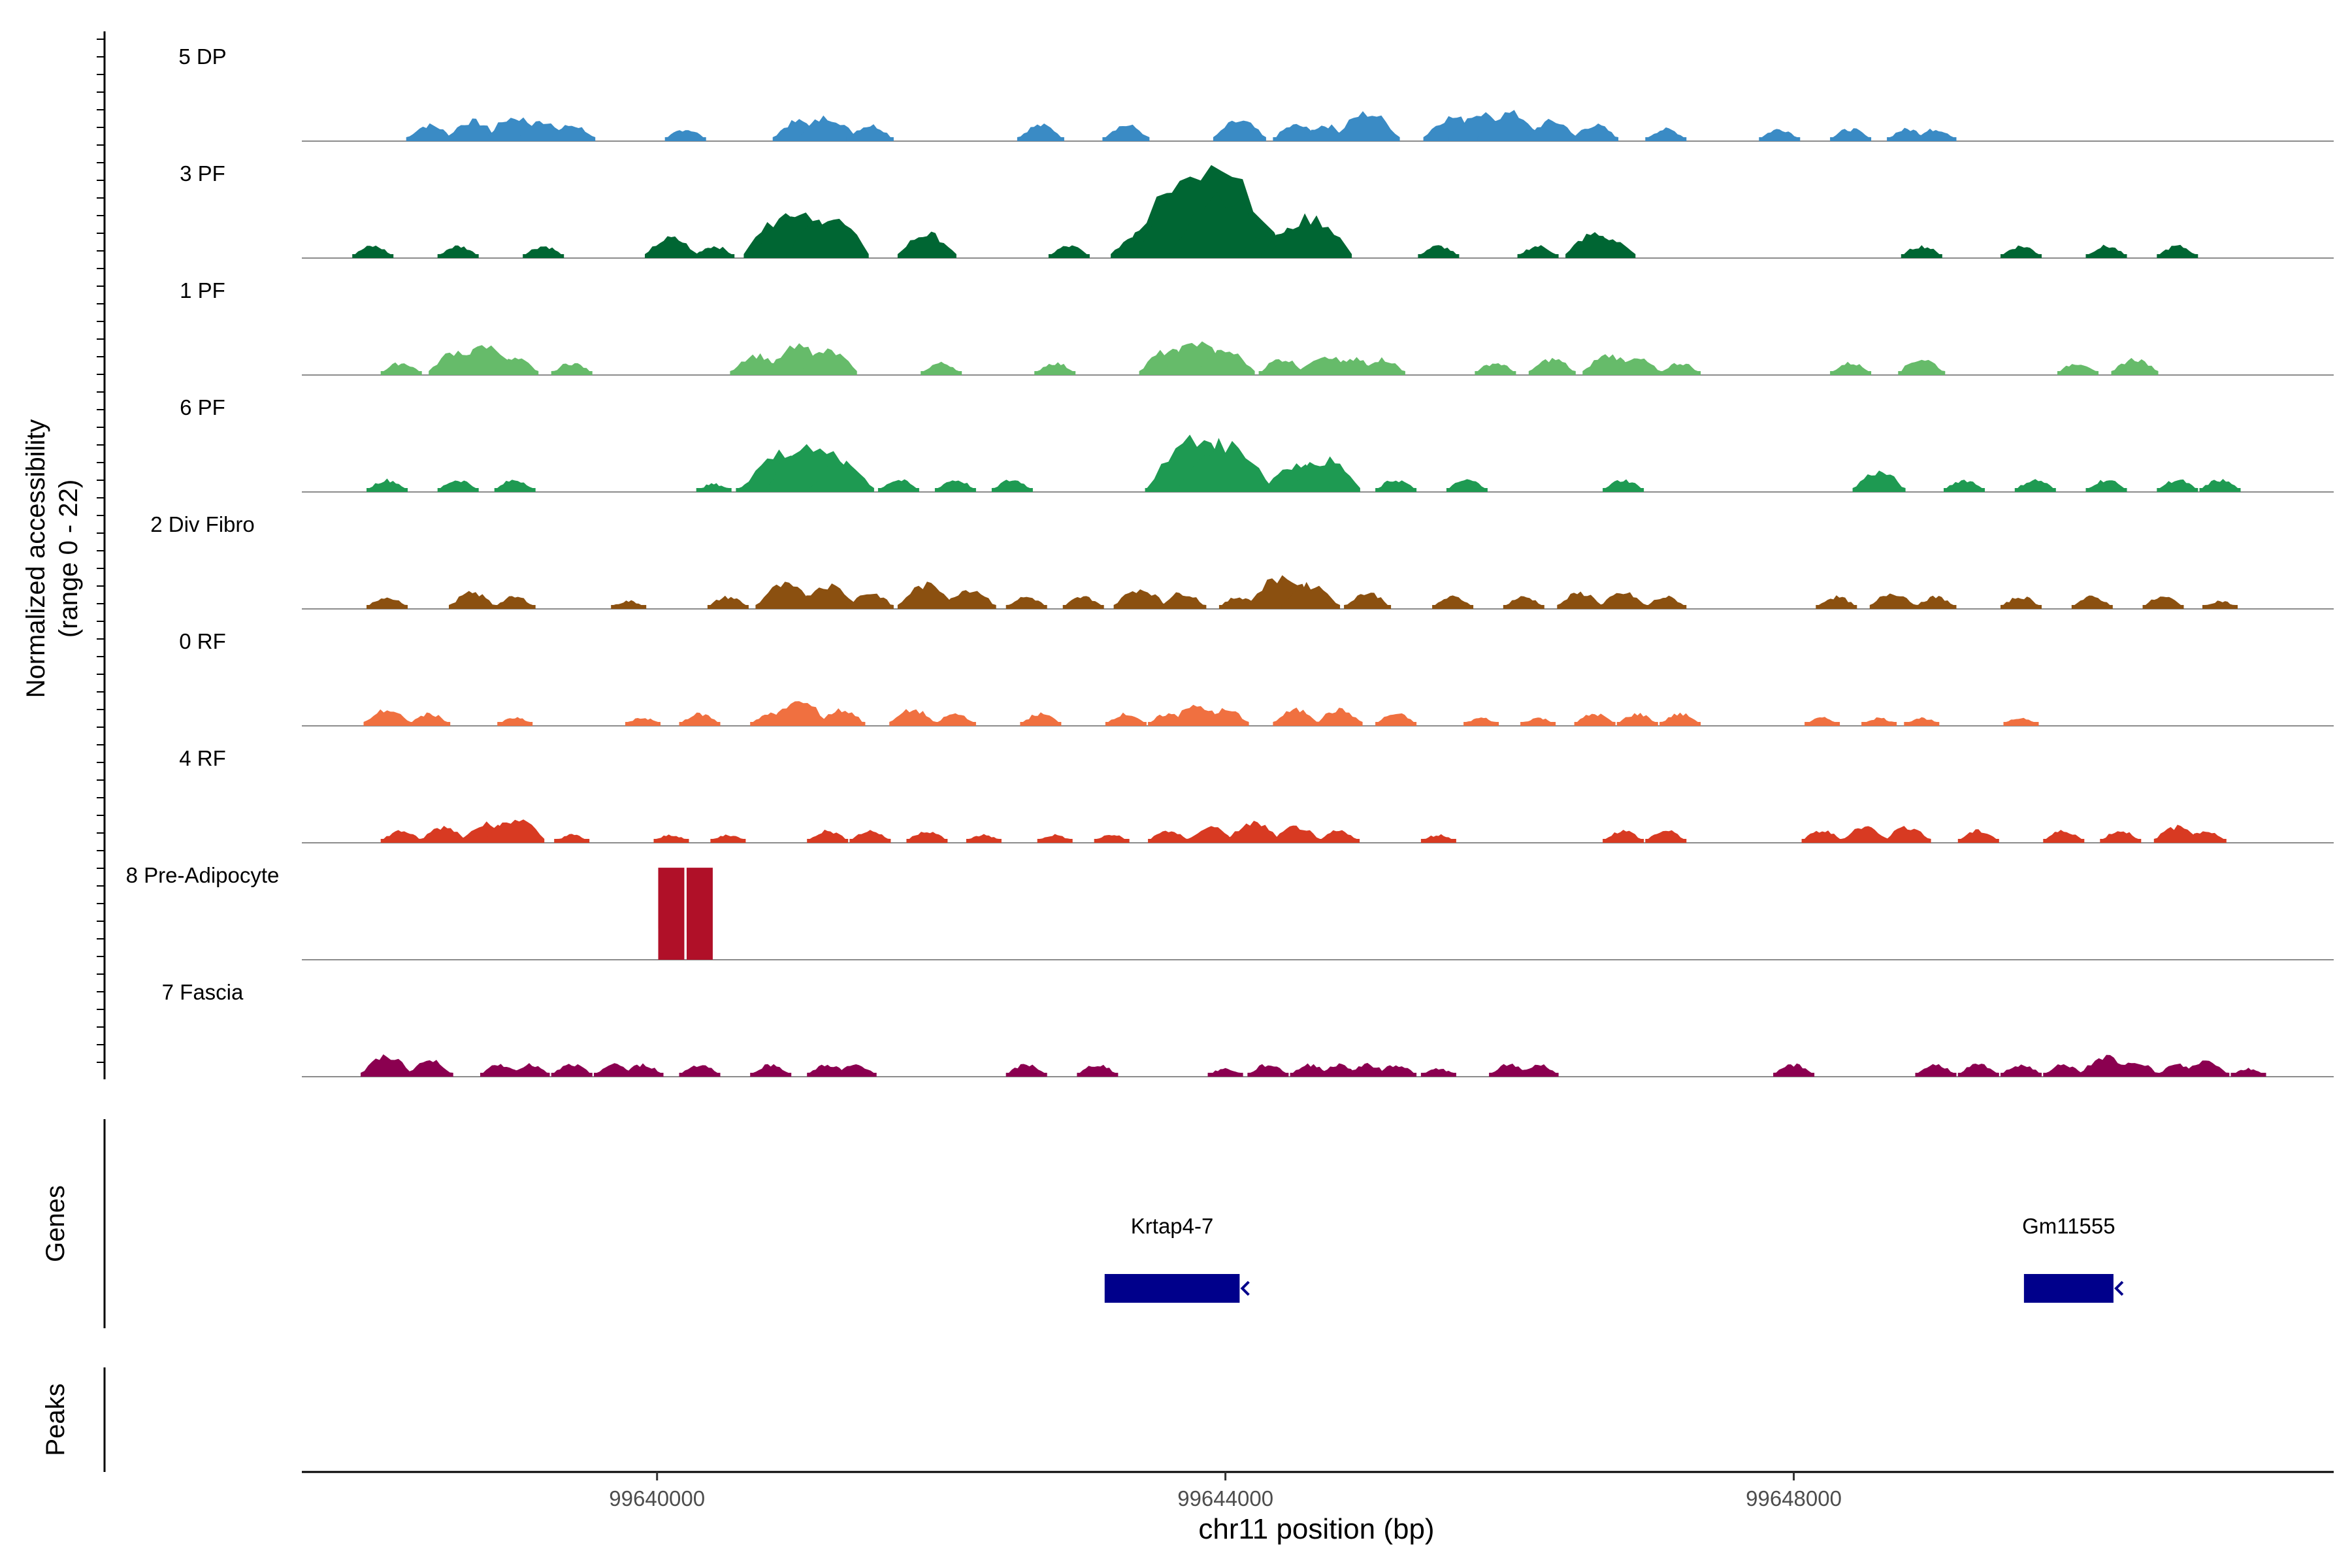 This screenshot has height=1568, width=2352. What do you see at coordinates (2068, 1226) in the screenshot?
I see `gene-label: Gm11555` at bounding box center [2068, 1226].